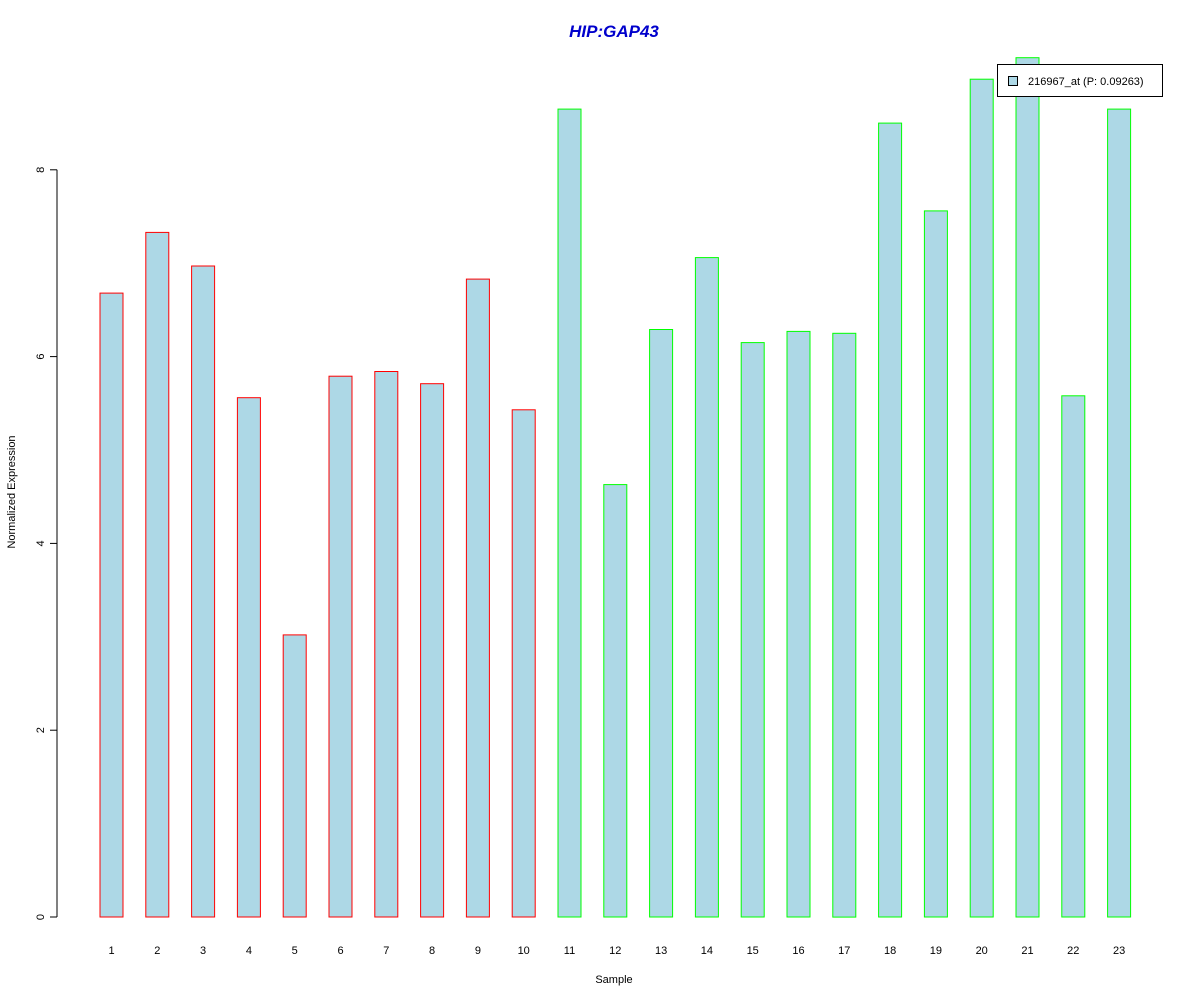 This screenshot has width=1200, height=1000. Describe the element at coordinates (41, 543) in the screenshot. I see `y-tick-label: 4` at that location.